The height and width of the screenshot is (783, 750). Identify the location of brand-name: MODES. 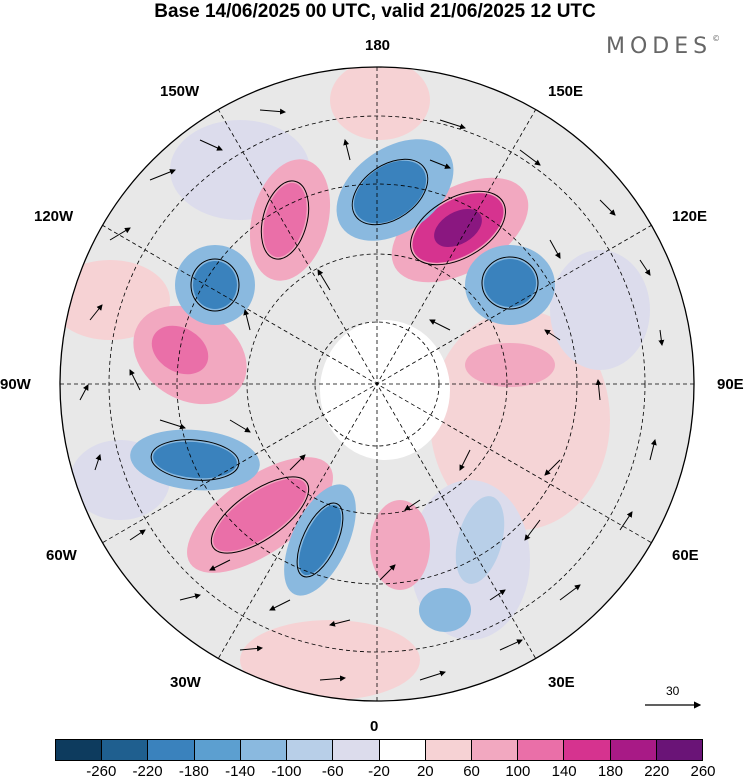
(659, 46).